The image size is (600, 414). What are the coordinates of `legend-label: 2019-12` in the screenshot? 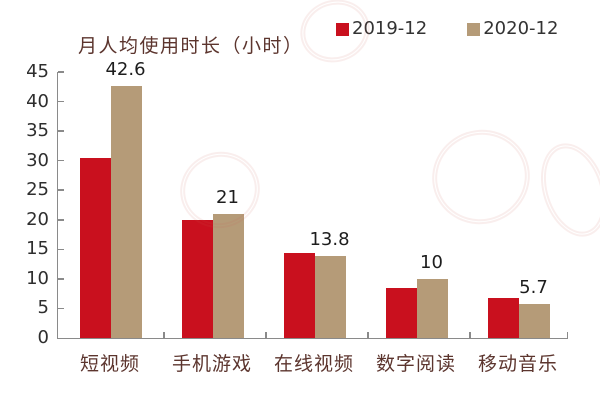 It's located at (390, 28).